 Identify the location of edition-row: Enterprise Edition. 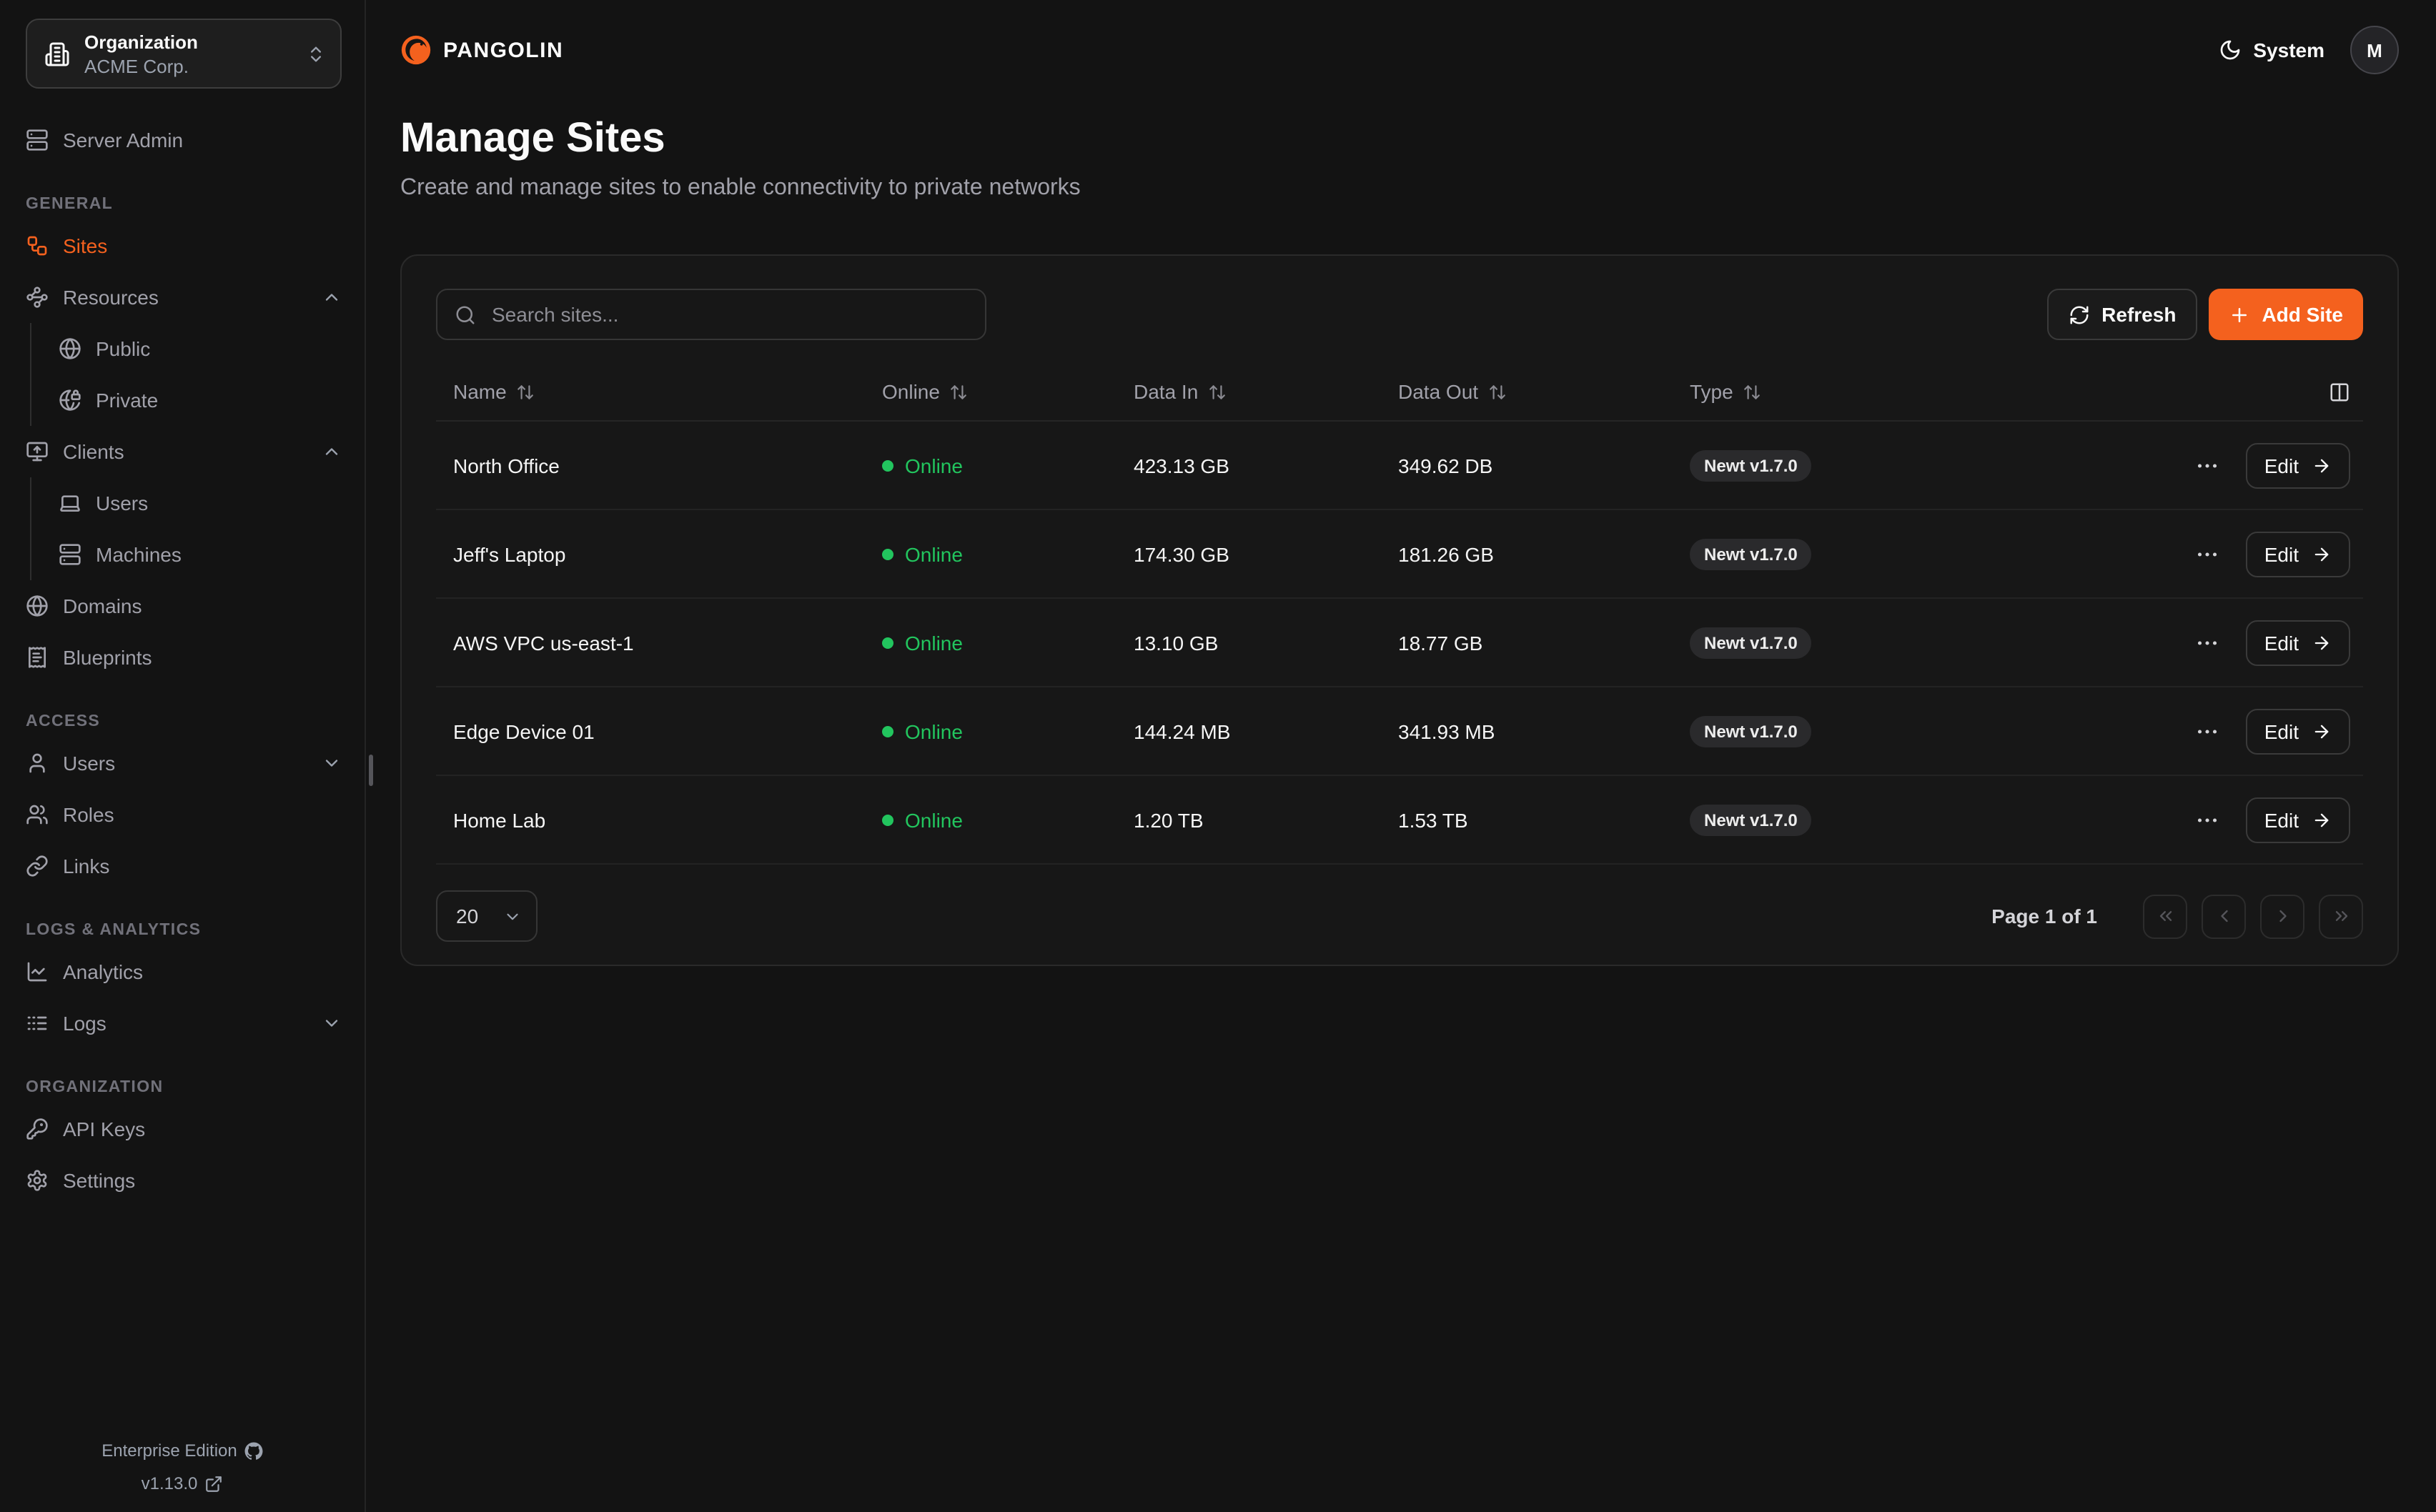
(182, 1451).